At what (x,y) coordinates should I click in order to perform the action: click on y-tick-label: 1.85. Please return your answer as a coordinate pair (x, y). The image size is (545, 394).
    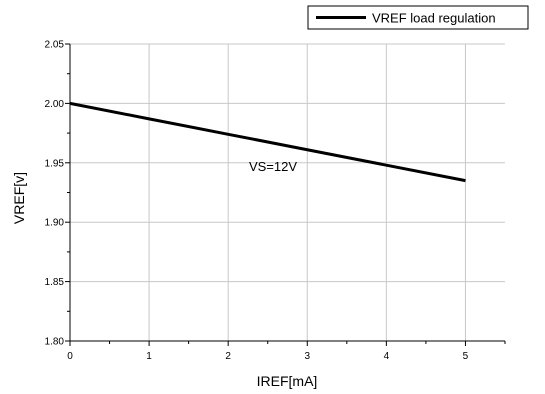
    Looking at the image, I should click on (55, 282).